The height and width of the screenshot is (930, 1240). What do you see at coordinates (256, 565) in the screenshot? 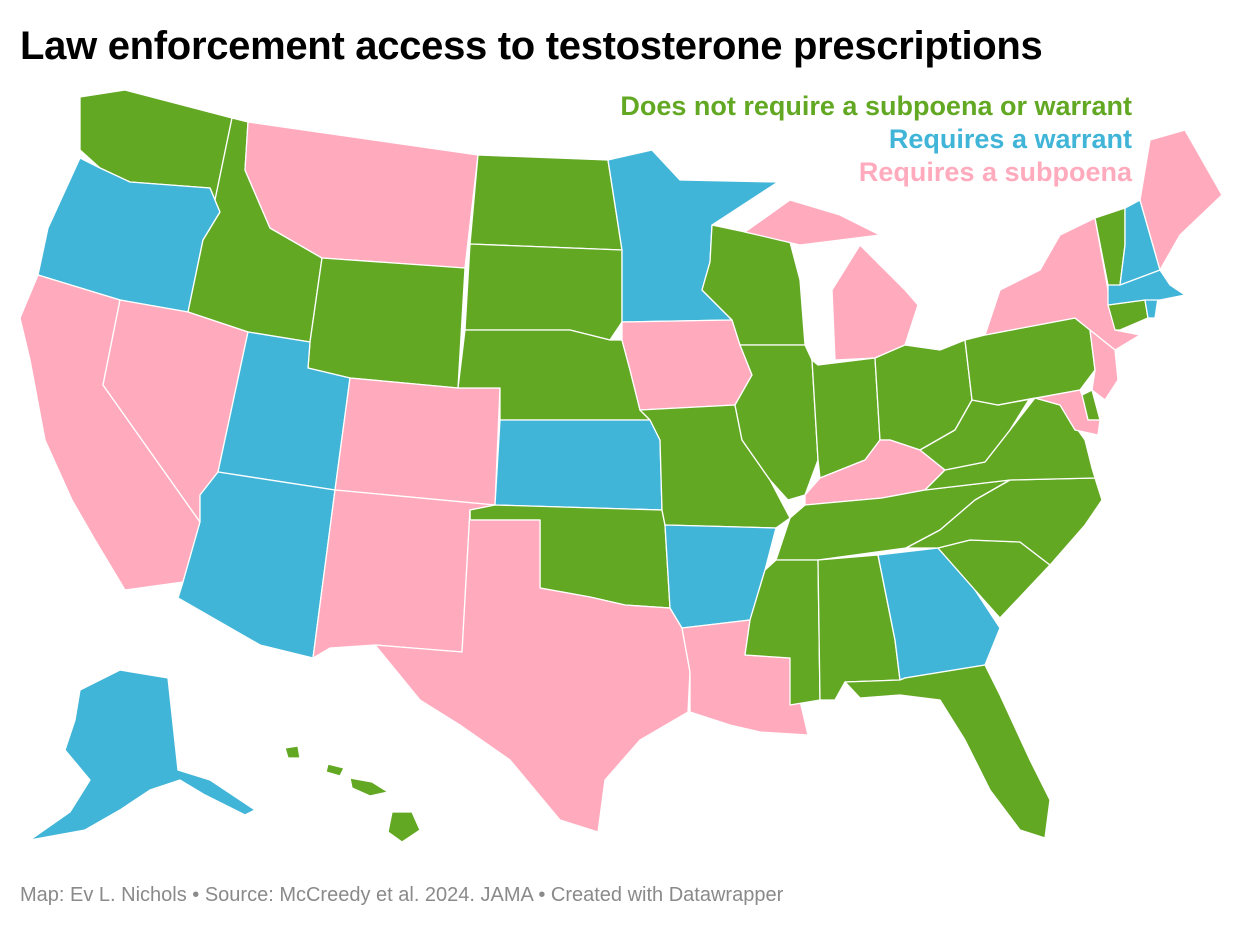
I see `state-AZ` at bounding box center [256, 565].